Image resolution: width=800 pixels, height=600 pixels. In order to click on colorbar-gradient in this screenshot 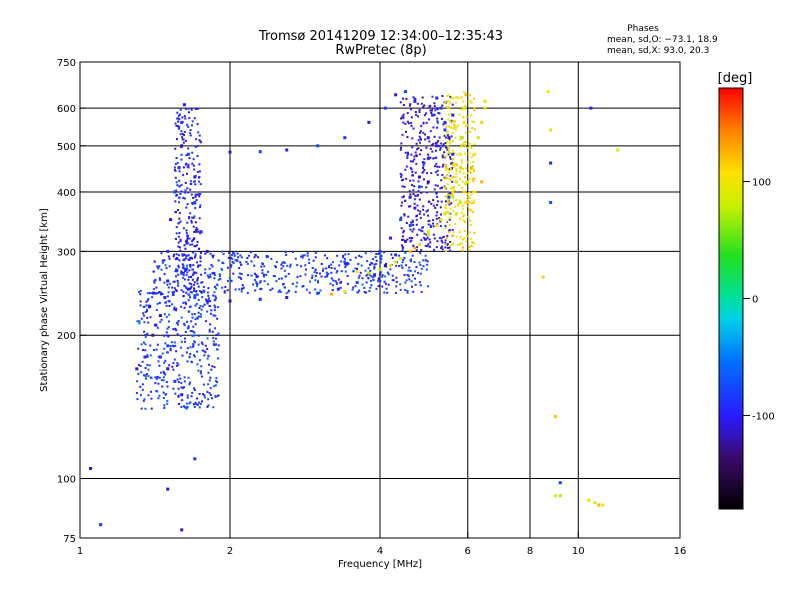, I will do `click(731, 298)`.